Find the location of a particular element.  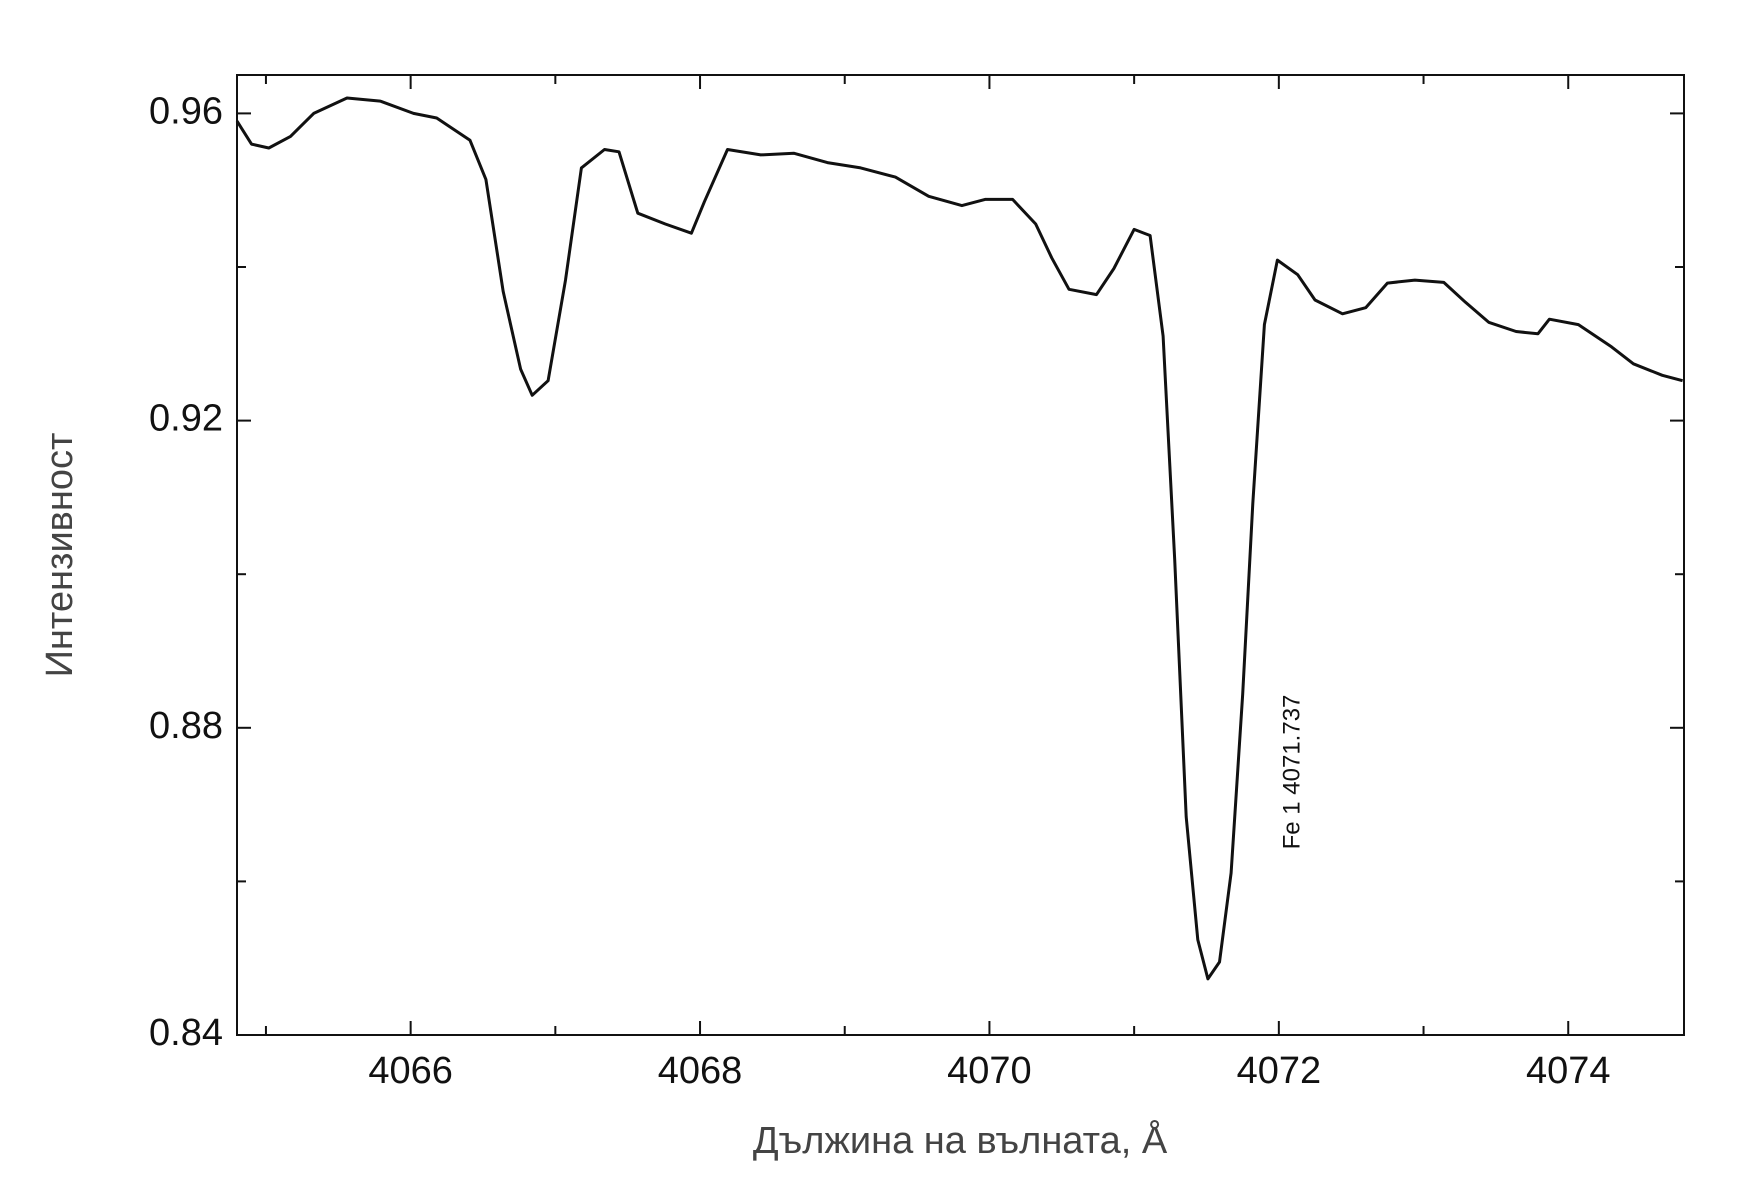

y-tick-label: 0.84 is located at coordinates (186, 1033).